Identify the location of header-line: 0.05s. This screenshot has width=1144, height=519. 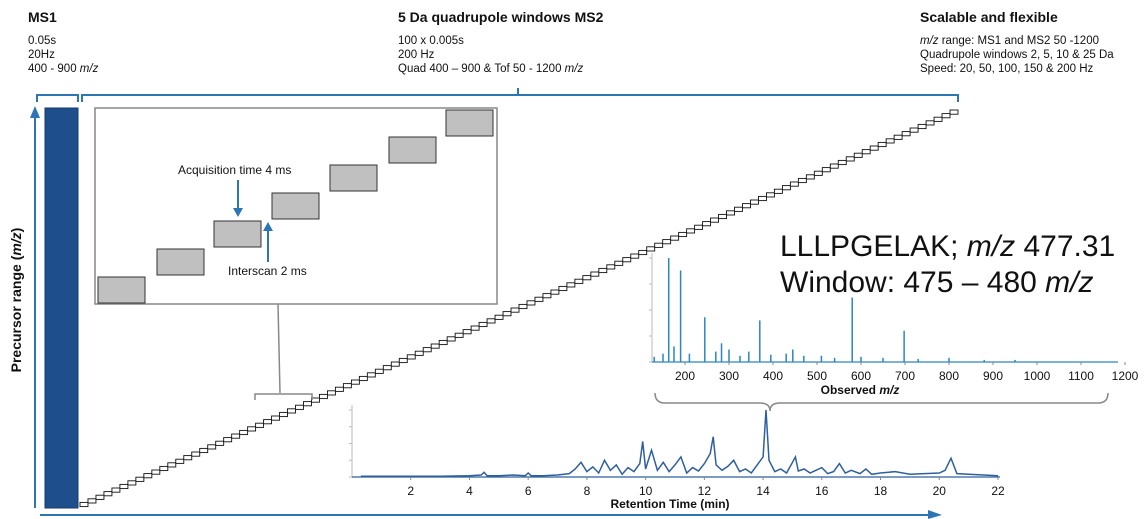
(42, 41).